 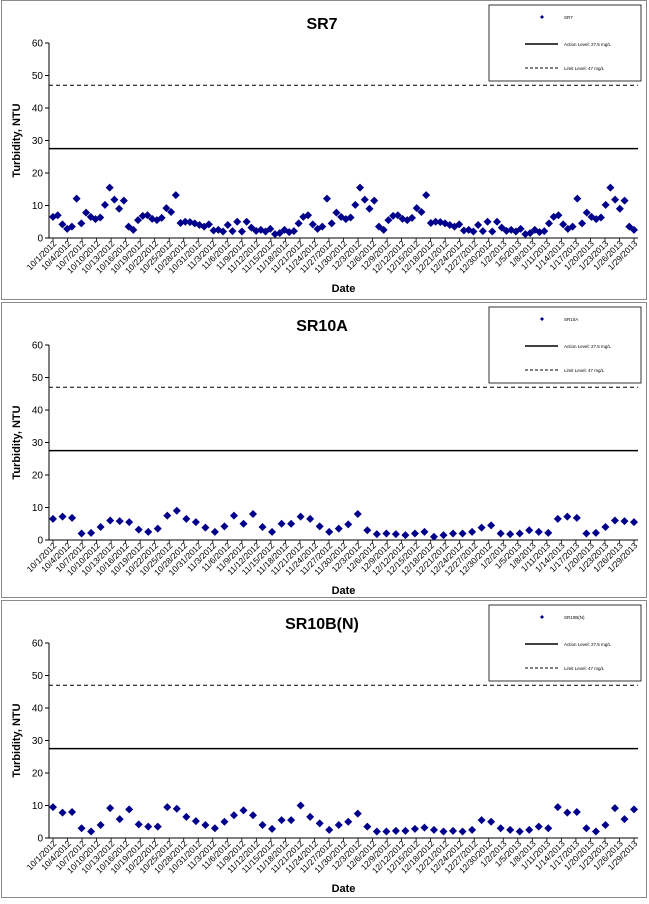 I want to click on y-axis-label: Turbidity, NTU, so click(x=17, y=442).